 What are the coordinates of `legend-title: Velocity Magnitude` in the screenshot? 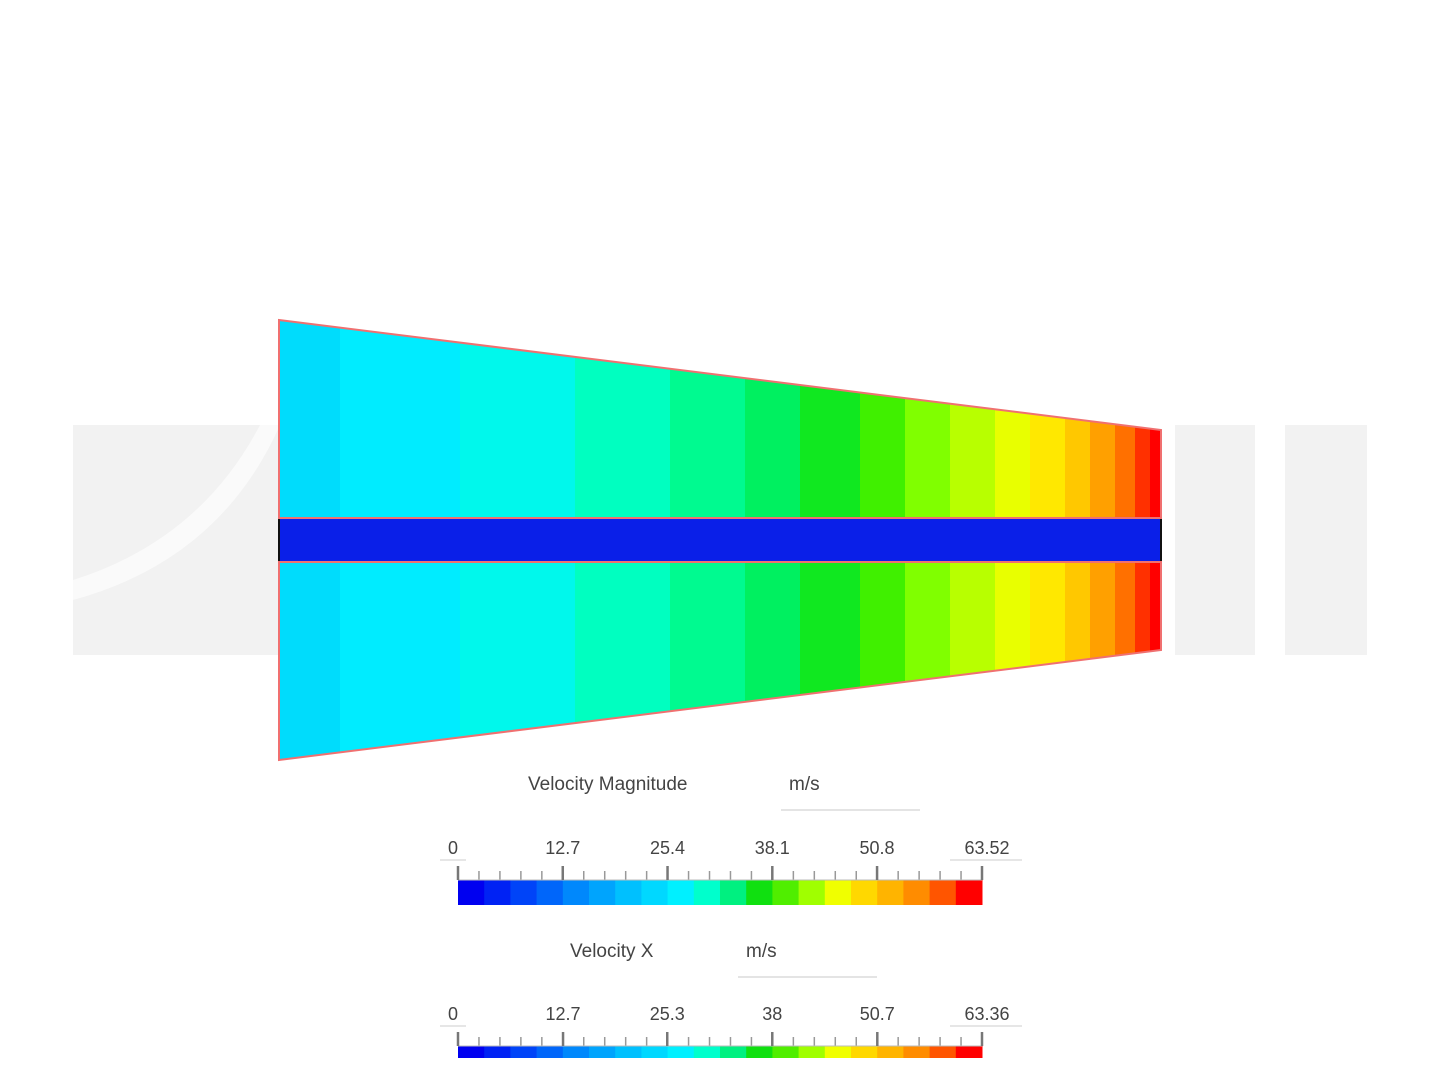 It's located at (608, 784).